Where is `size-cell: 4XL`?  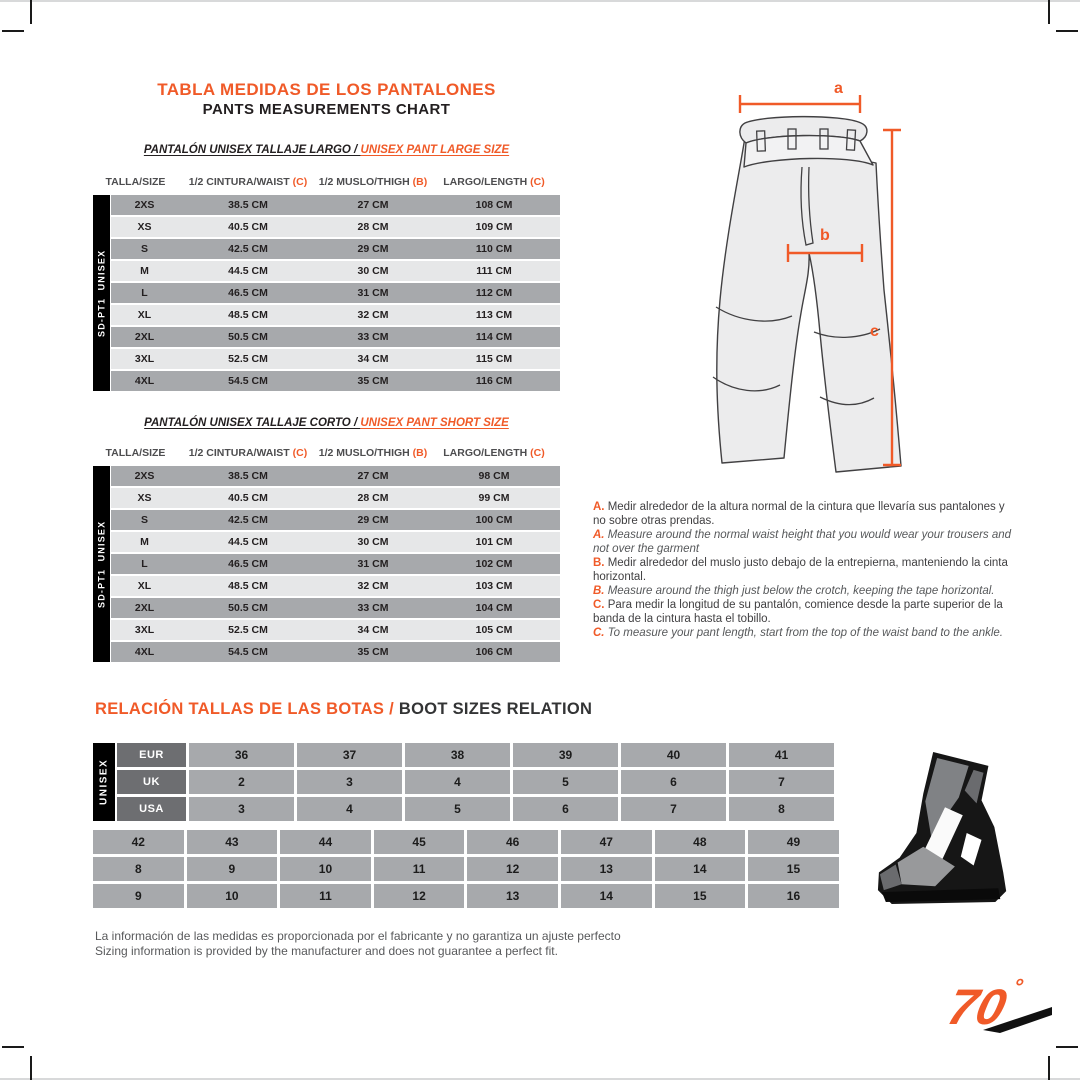 size-cell: 4XL is located at coordinates (144, 381).